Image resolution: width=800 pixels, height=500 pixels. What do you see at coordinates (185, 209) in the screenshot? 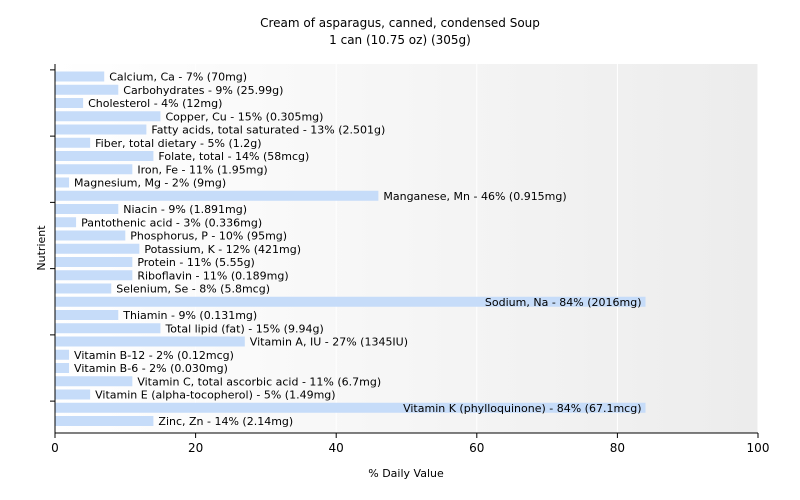
I see `bar-label-10: Niacin - 9% (1.891mg)` at bounding box center [185, 209].